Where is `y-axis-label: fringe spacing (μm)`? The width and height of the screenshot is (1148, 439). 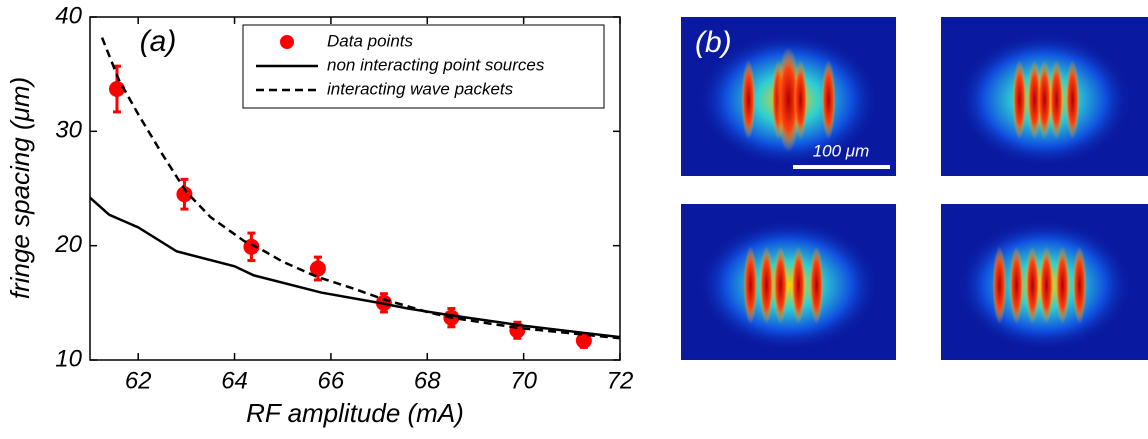
y-axis-label: fringe spacing (μm) is located at coordinates (20, 188).